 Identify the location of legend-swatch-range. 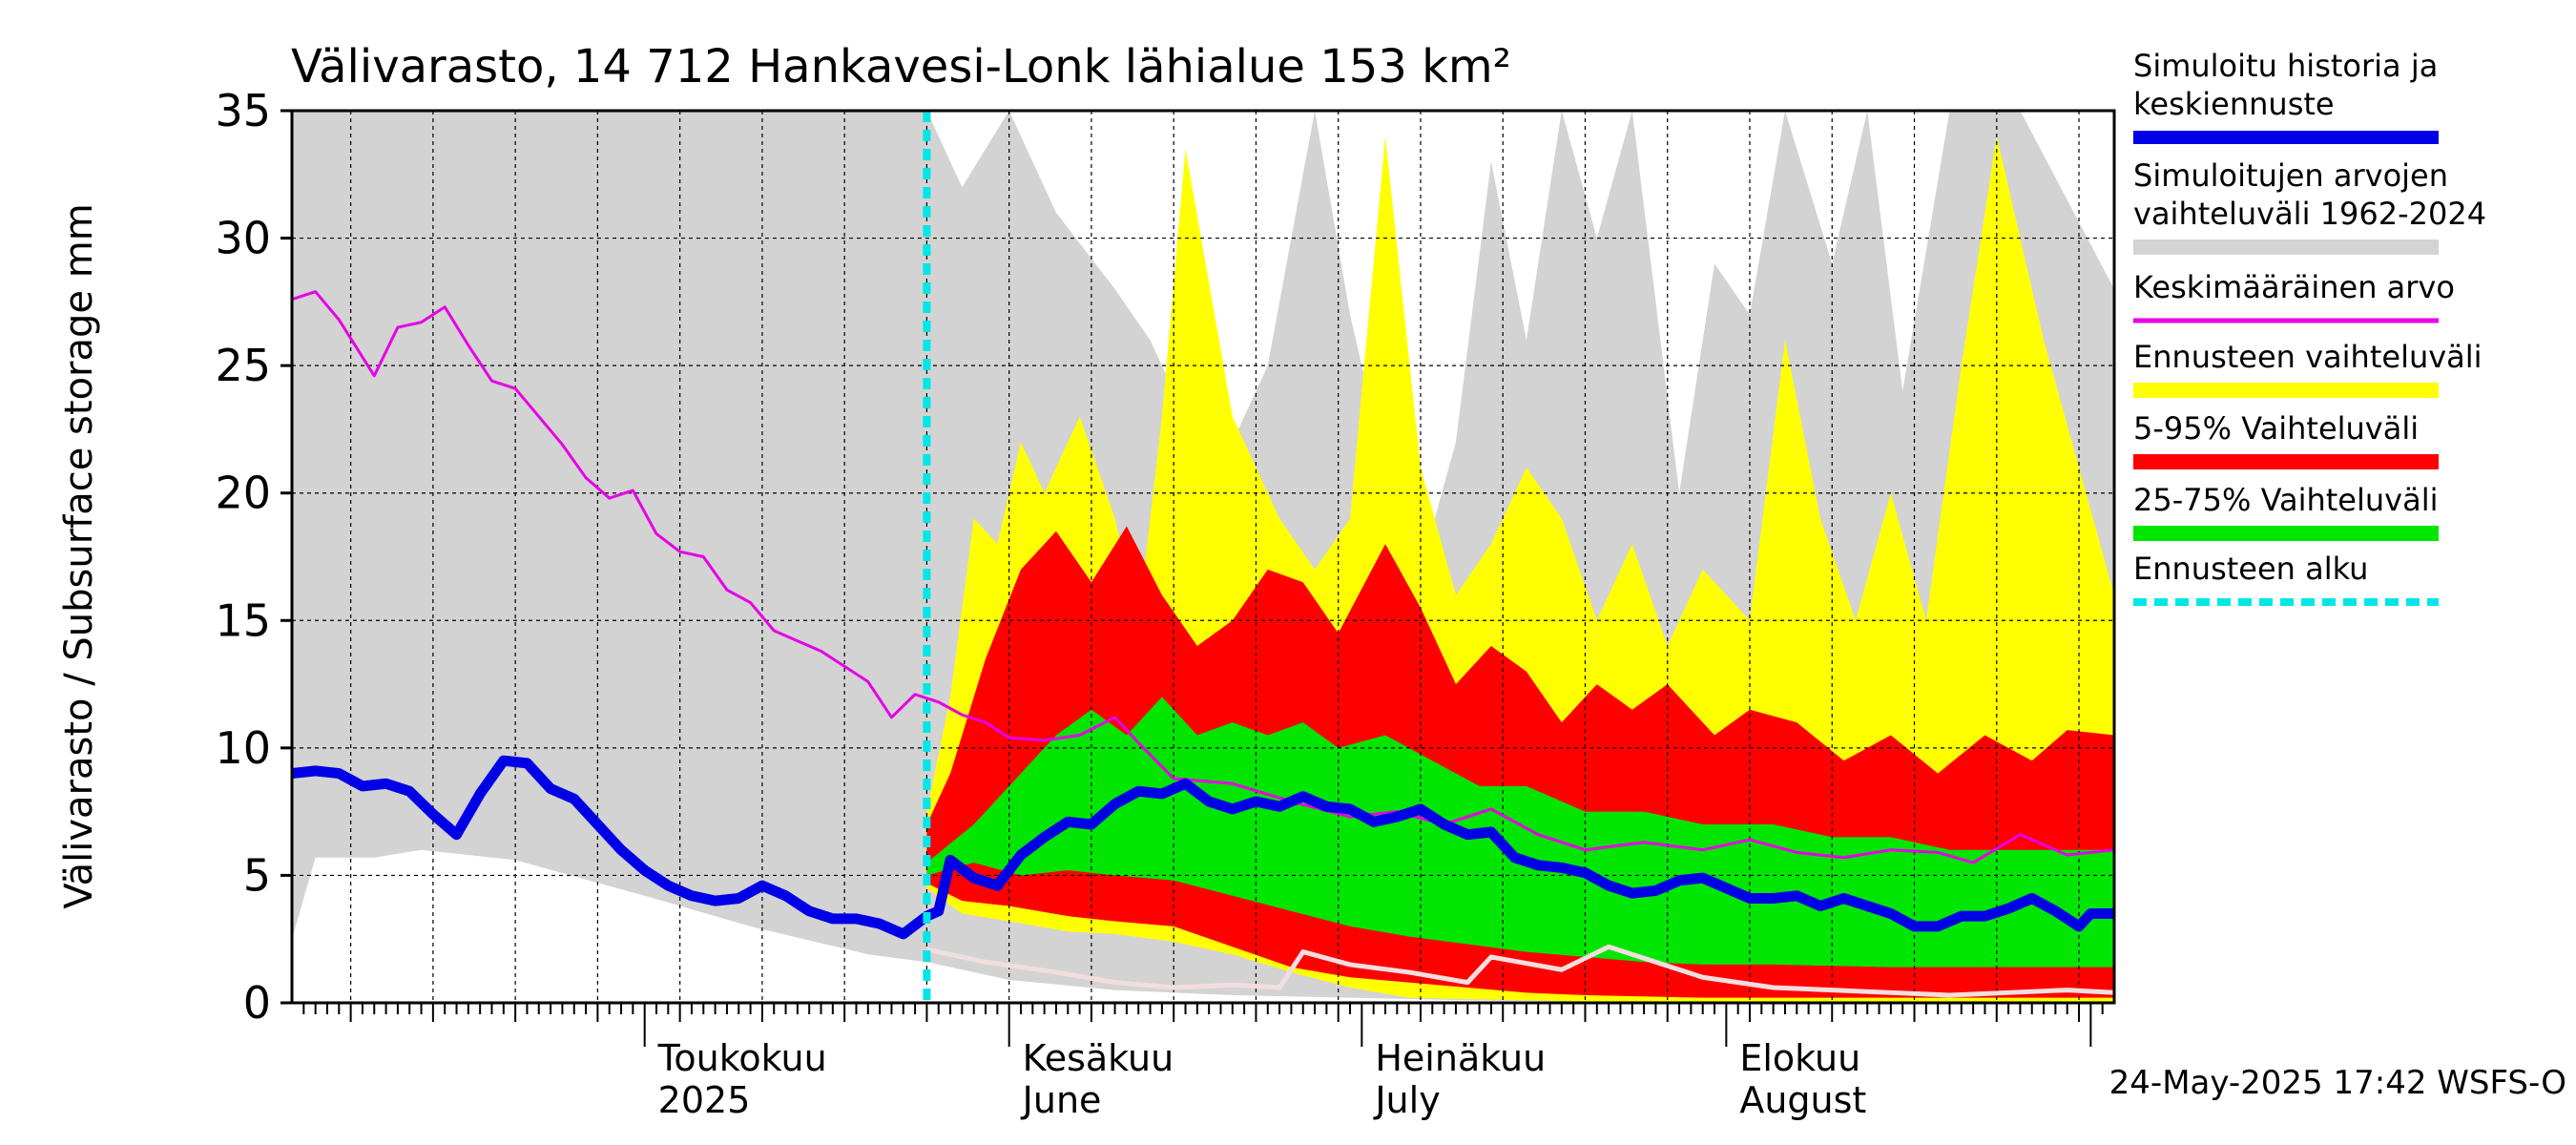
(2286, 247).